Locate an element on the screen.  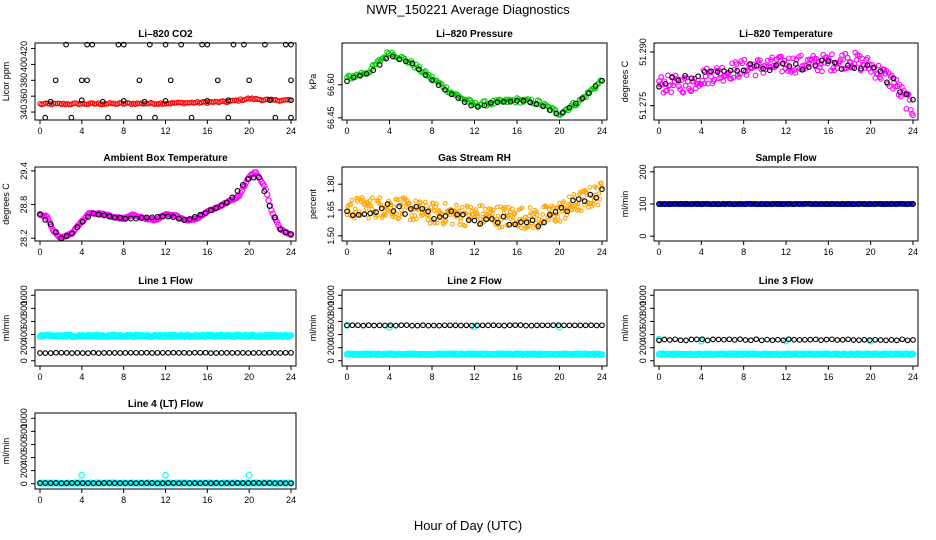
x-tick-label: 16 is located at coordinates (517, 252).